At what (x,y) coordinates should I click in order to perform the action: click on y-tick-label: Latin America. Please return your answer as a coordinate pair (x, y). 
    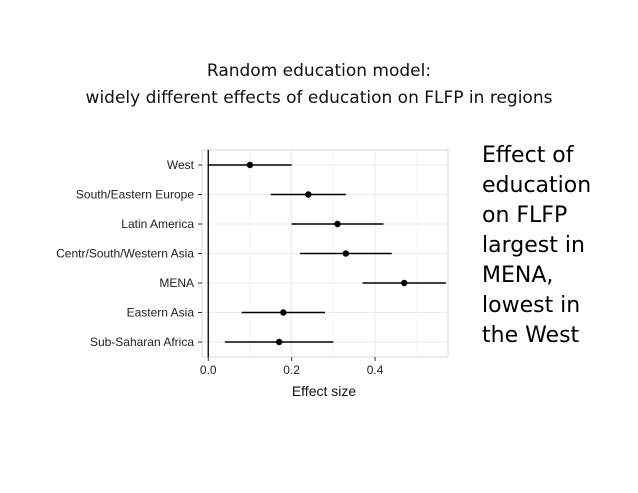
    Looking at the image, I should click on (157, 224).